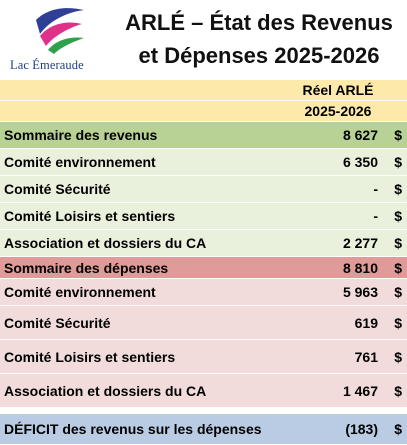 The width and height of the screenshot is (407, 445). I want to click on row-value: 5 963, so click(338, 292).